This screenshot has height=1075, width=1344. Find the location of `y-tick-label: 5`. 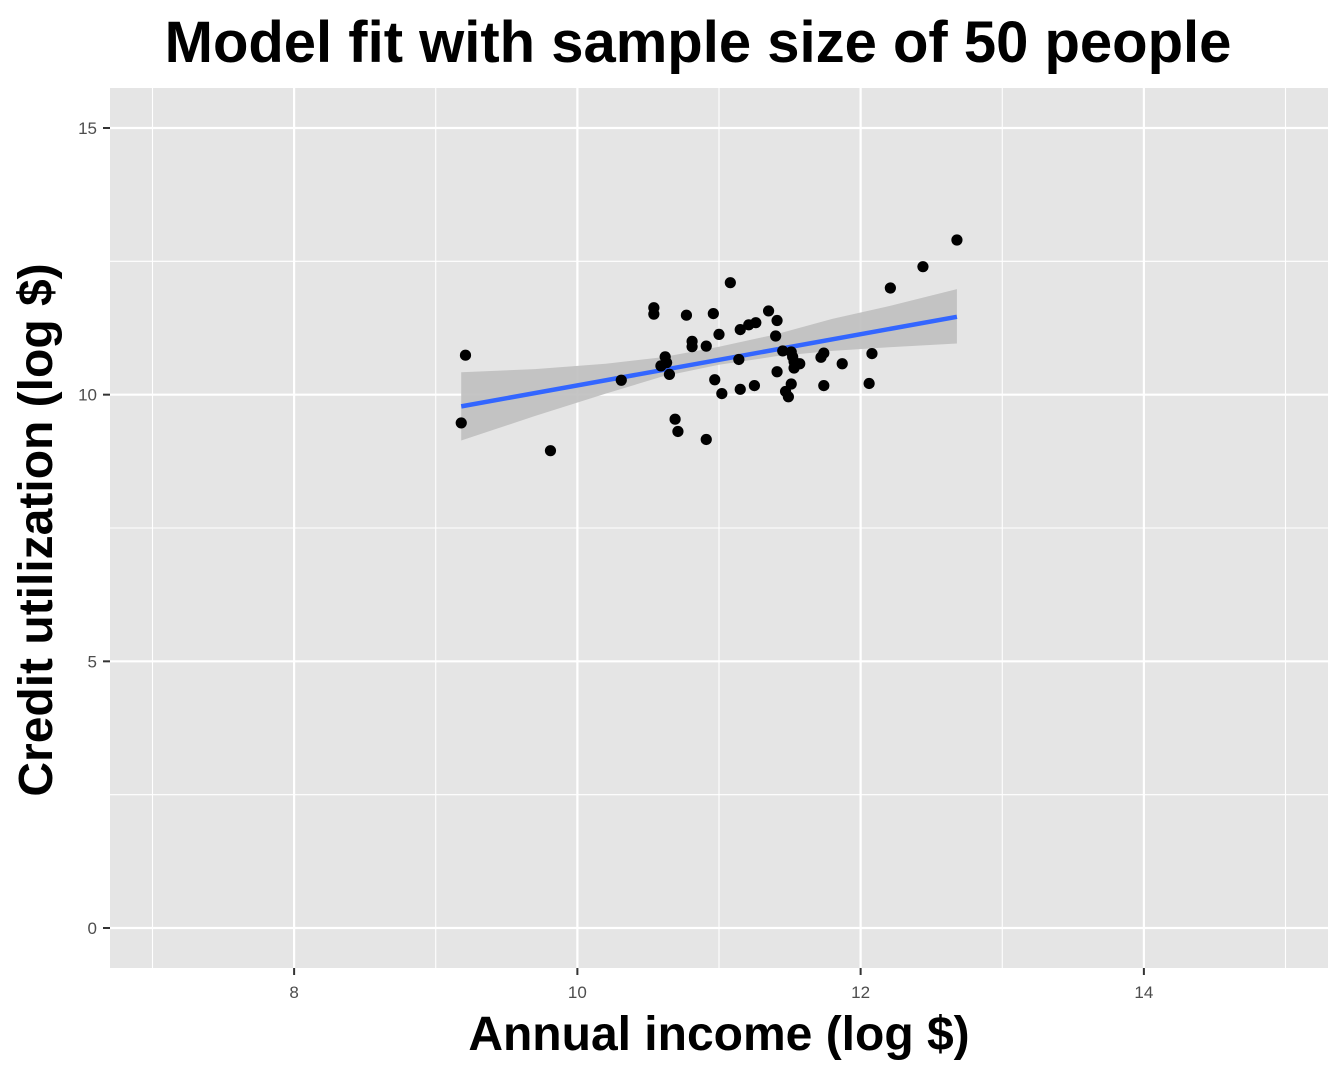

y-tick-label: 5 is located at coordinates (92, 661).